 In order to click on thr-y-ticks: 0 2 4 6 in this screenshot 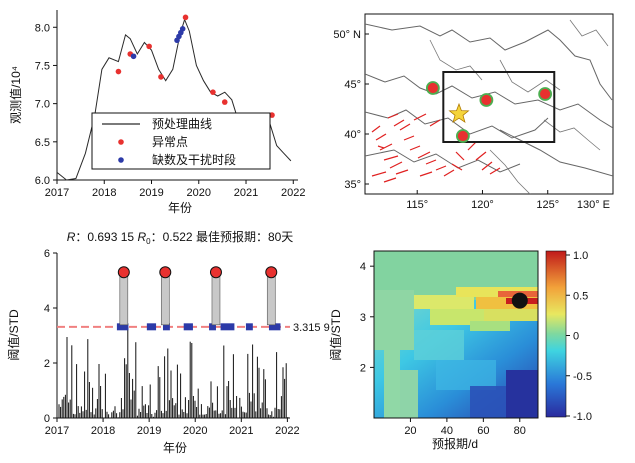, I will do `click(50, 336)`.